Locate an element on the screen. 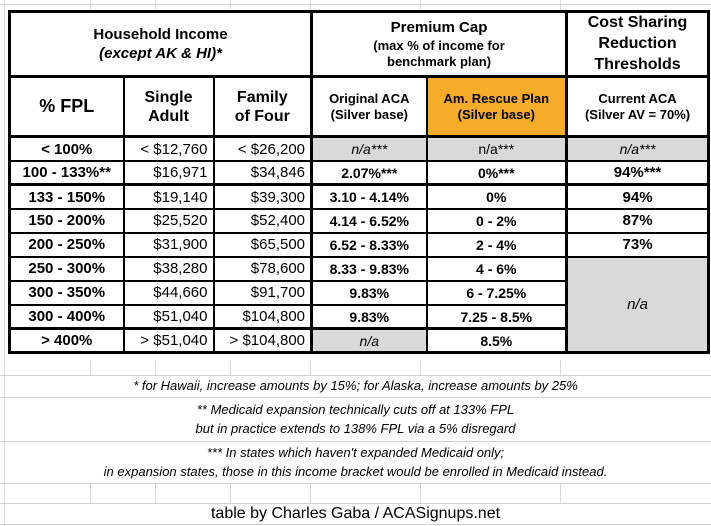  original-aca-cap-cell: n/a is located at coordinates (369, 340).